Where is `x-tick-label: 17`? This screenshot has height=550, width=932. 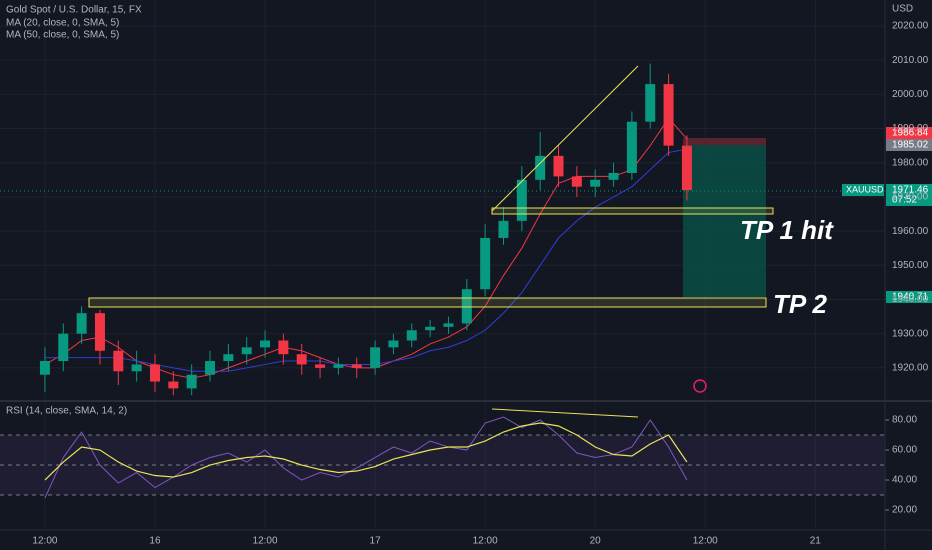 x-tick-label: 17 is located at coordinates (376, 541).